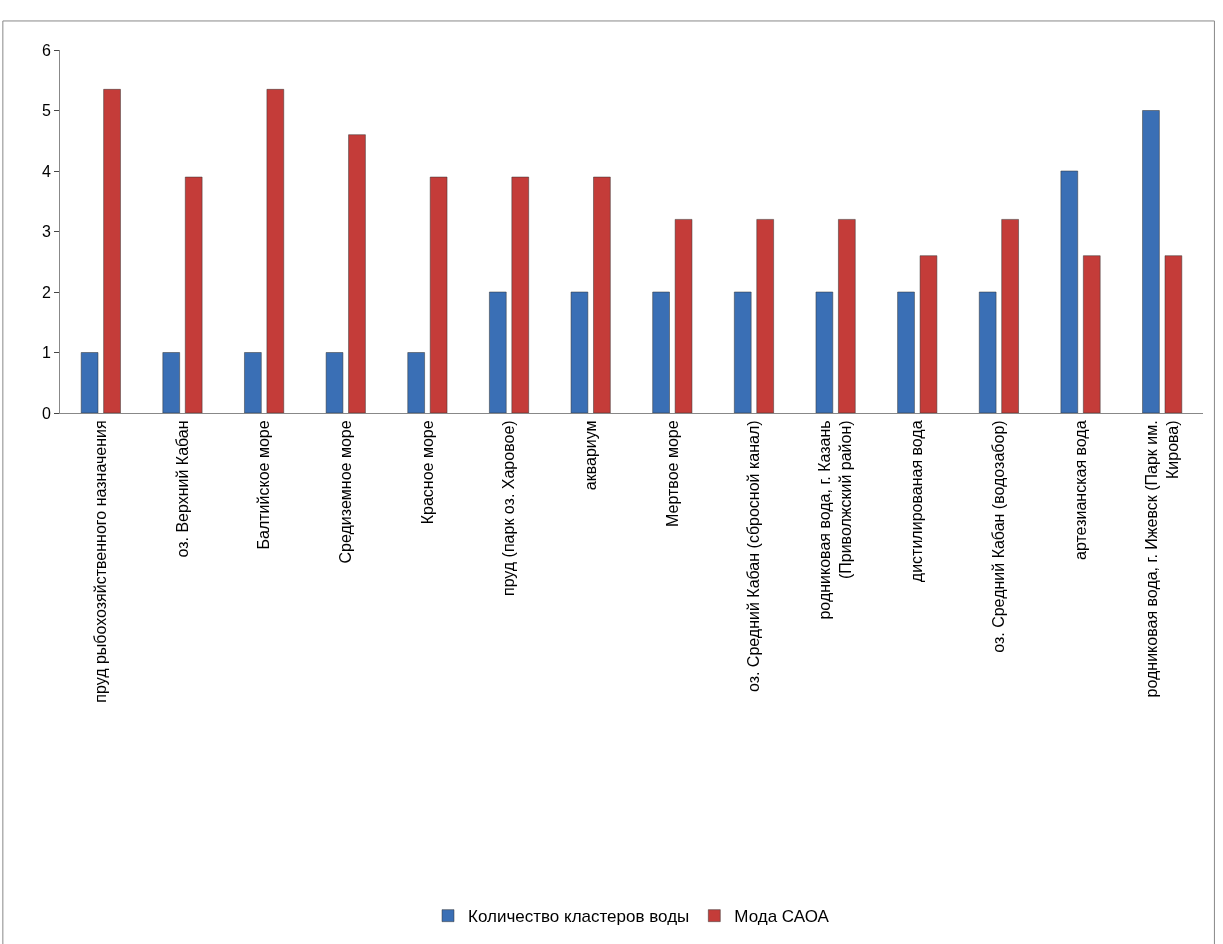 The width and height of the screenshot is (1223, 944). I want to click on y-tick-label: 1, so click(46, 353).